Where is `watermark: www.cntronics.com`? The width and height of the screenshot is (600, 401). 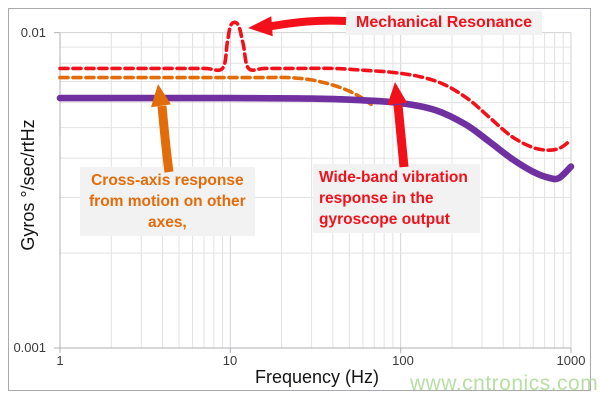 watermark: www.cntronics.com is located at coordinates (504, 383).